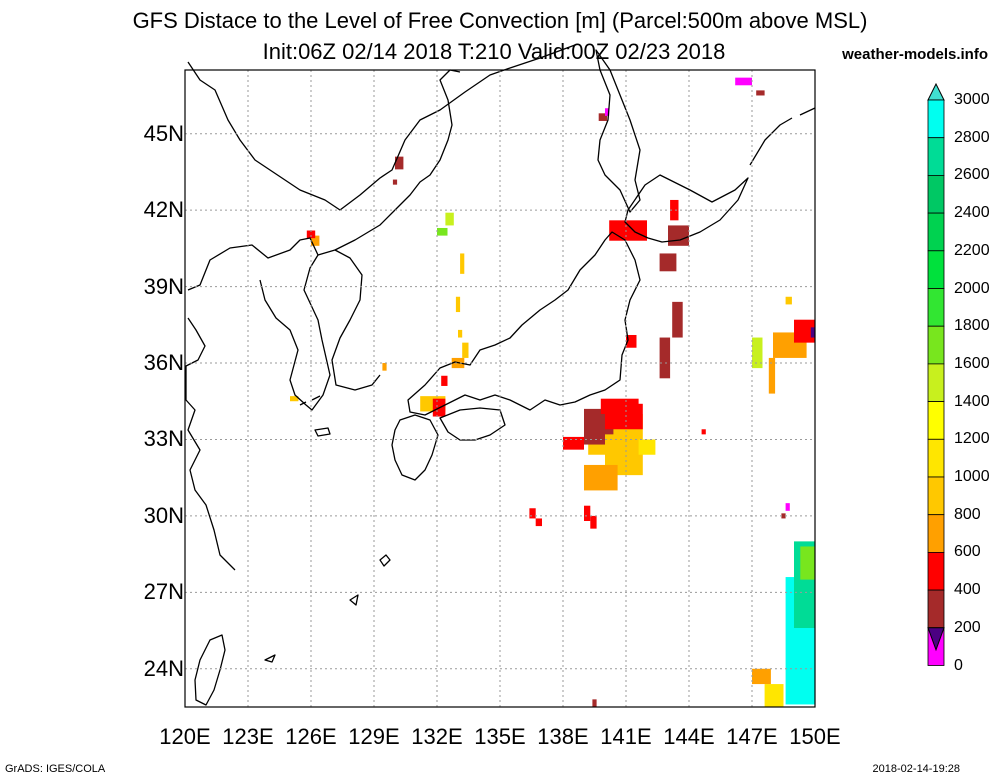 Image resolution: width=1000 pixels, height=779 pixels. What do you see at coordinates (972, 137) in the screenshot?
I see `colorbar-label: 2800` at bounding box center [972, 137].